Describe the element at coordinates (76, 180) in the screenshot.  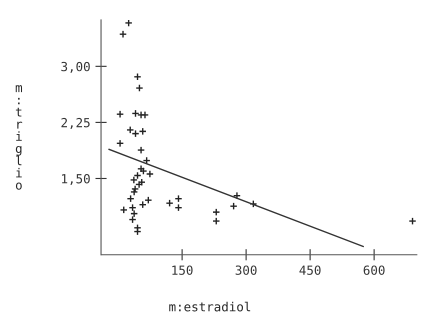
I see `y-tick-label: 1,50` at that location.